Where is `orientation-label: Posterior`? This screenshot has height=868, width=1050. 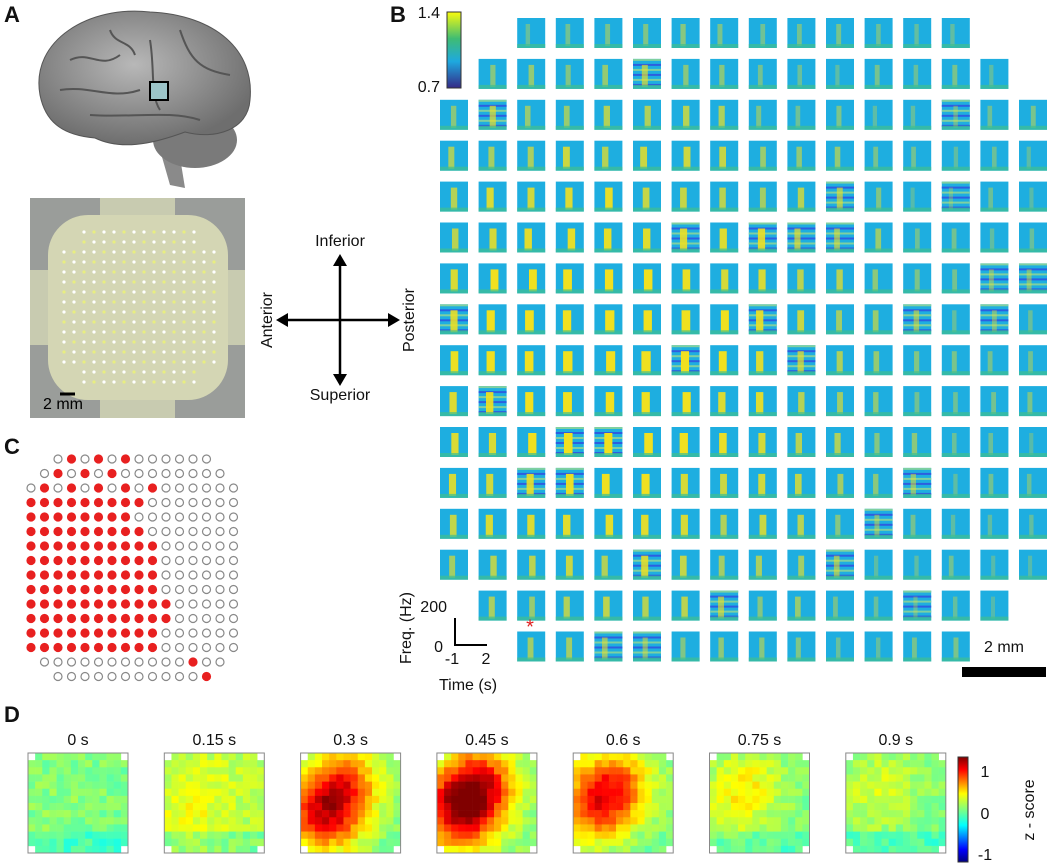
orientation-label: Posterior is located at coordinates (409, 319).